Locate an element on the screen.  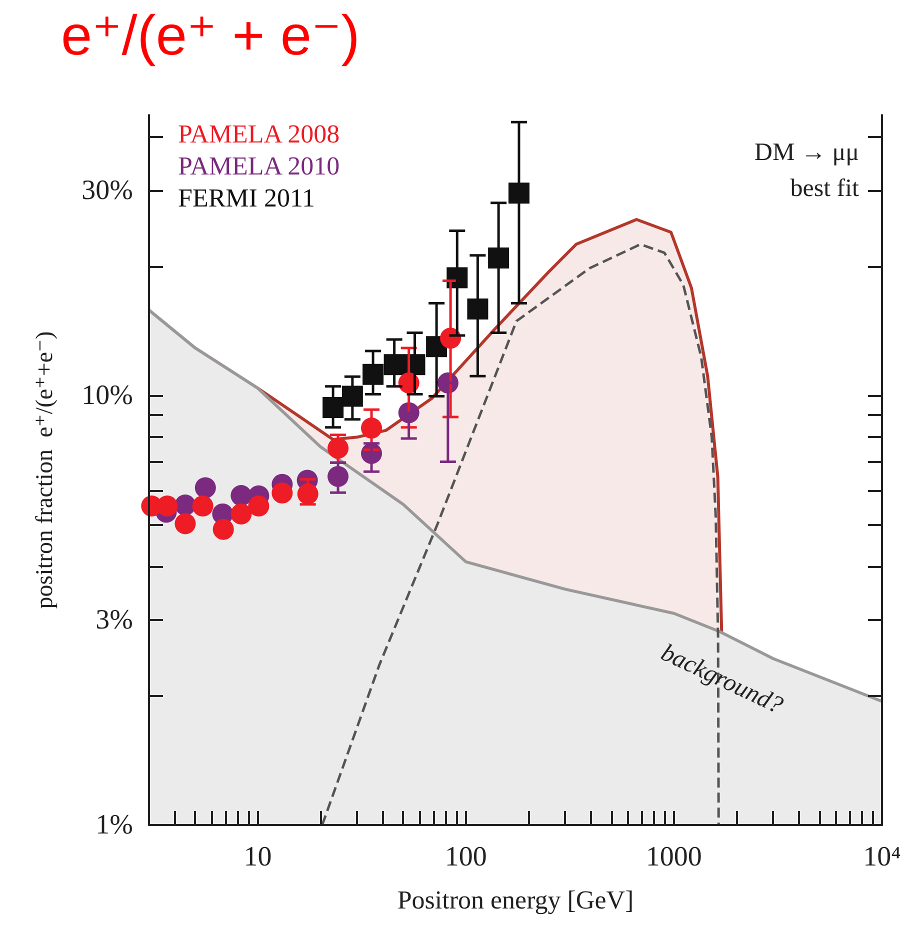
y-tick-label: 1% is located at coordinates (114, 825).